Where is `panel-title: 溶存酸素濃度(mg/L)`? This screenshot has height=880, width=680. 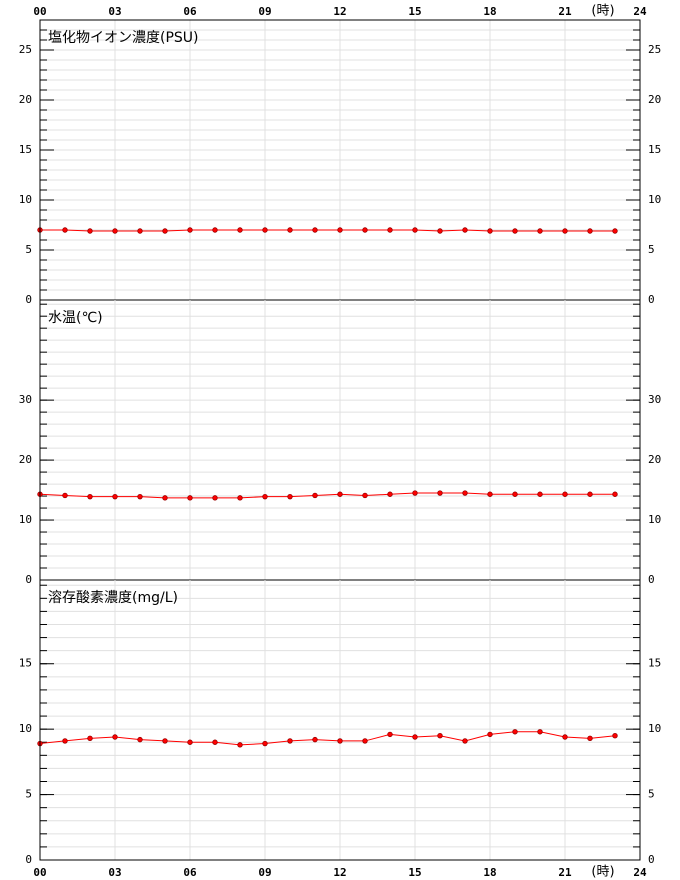 panel-title: 溶存酸素濃度(mg/L) is located at coordinates (113, 598).